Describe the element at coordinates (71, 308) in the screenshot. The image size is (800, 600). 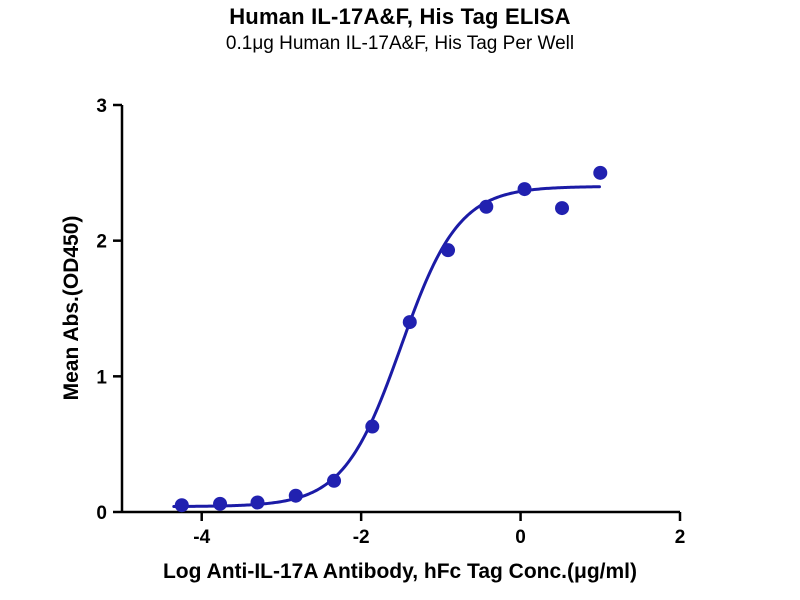
I see `y-axis-label: Mean Abs.(OD450)` at that location.